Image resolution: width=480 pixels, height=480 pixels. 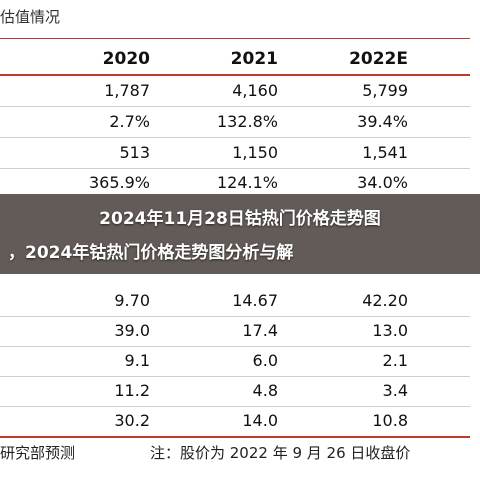 What do you see at coordinates (385, 300) in the screenshot?
I see `table-cell: 42.20` at bounding box center [385, 300].